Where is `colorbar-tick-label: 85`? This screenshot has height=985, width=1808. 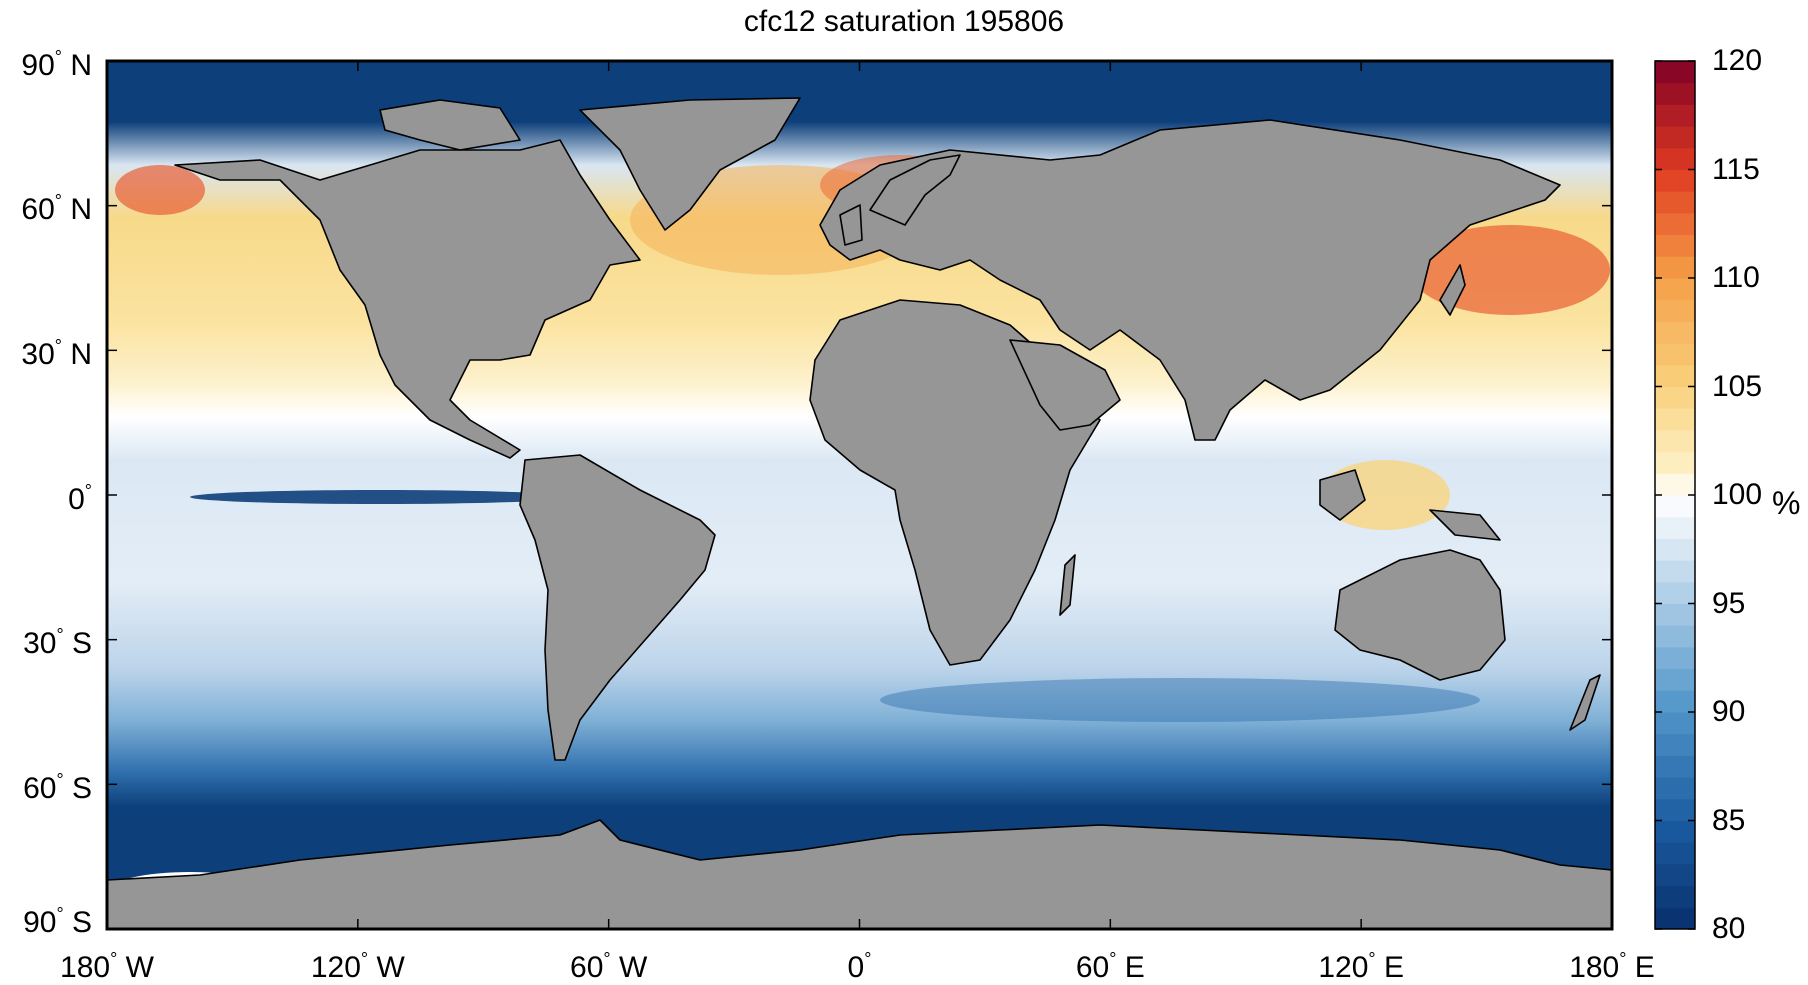
colorbar-tick-label: 85 is located at coordinates (1729, 820).